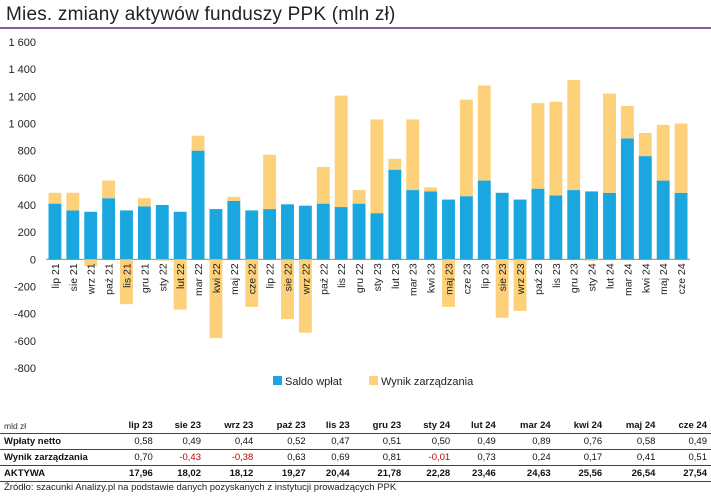  What do you see at coordinates (593, 277) in the screenshot?
I see `x-tick-label: sty 24` at bounding box center [593, 277].